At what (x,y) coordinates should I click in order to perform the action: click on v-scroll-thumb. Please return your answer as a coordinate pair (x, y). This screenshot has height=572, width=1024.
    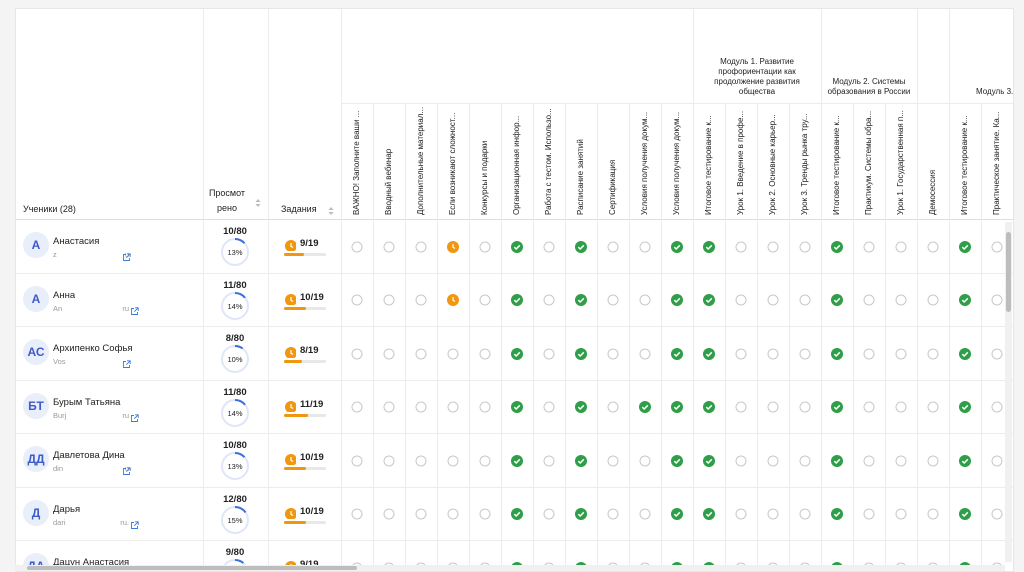
    Looking at the image, I should click on (1008, 272).